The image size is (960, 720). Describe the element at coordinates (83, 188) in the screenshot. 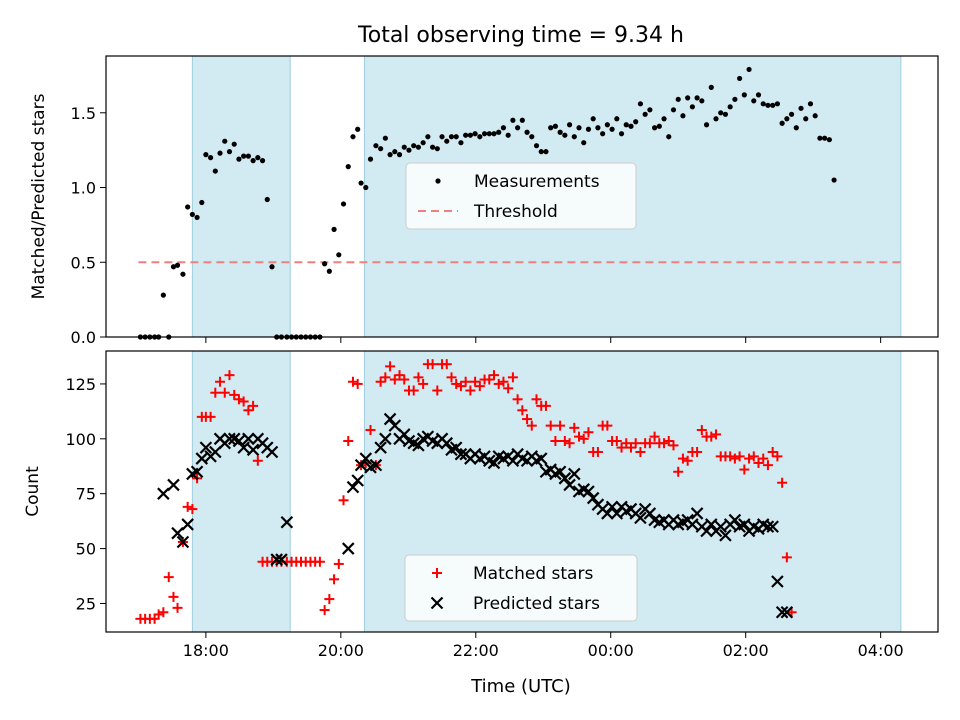

I see `y-tick-label: 1.0` at that location.